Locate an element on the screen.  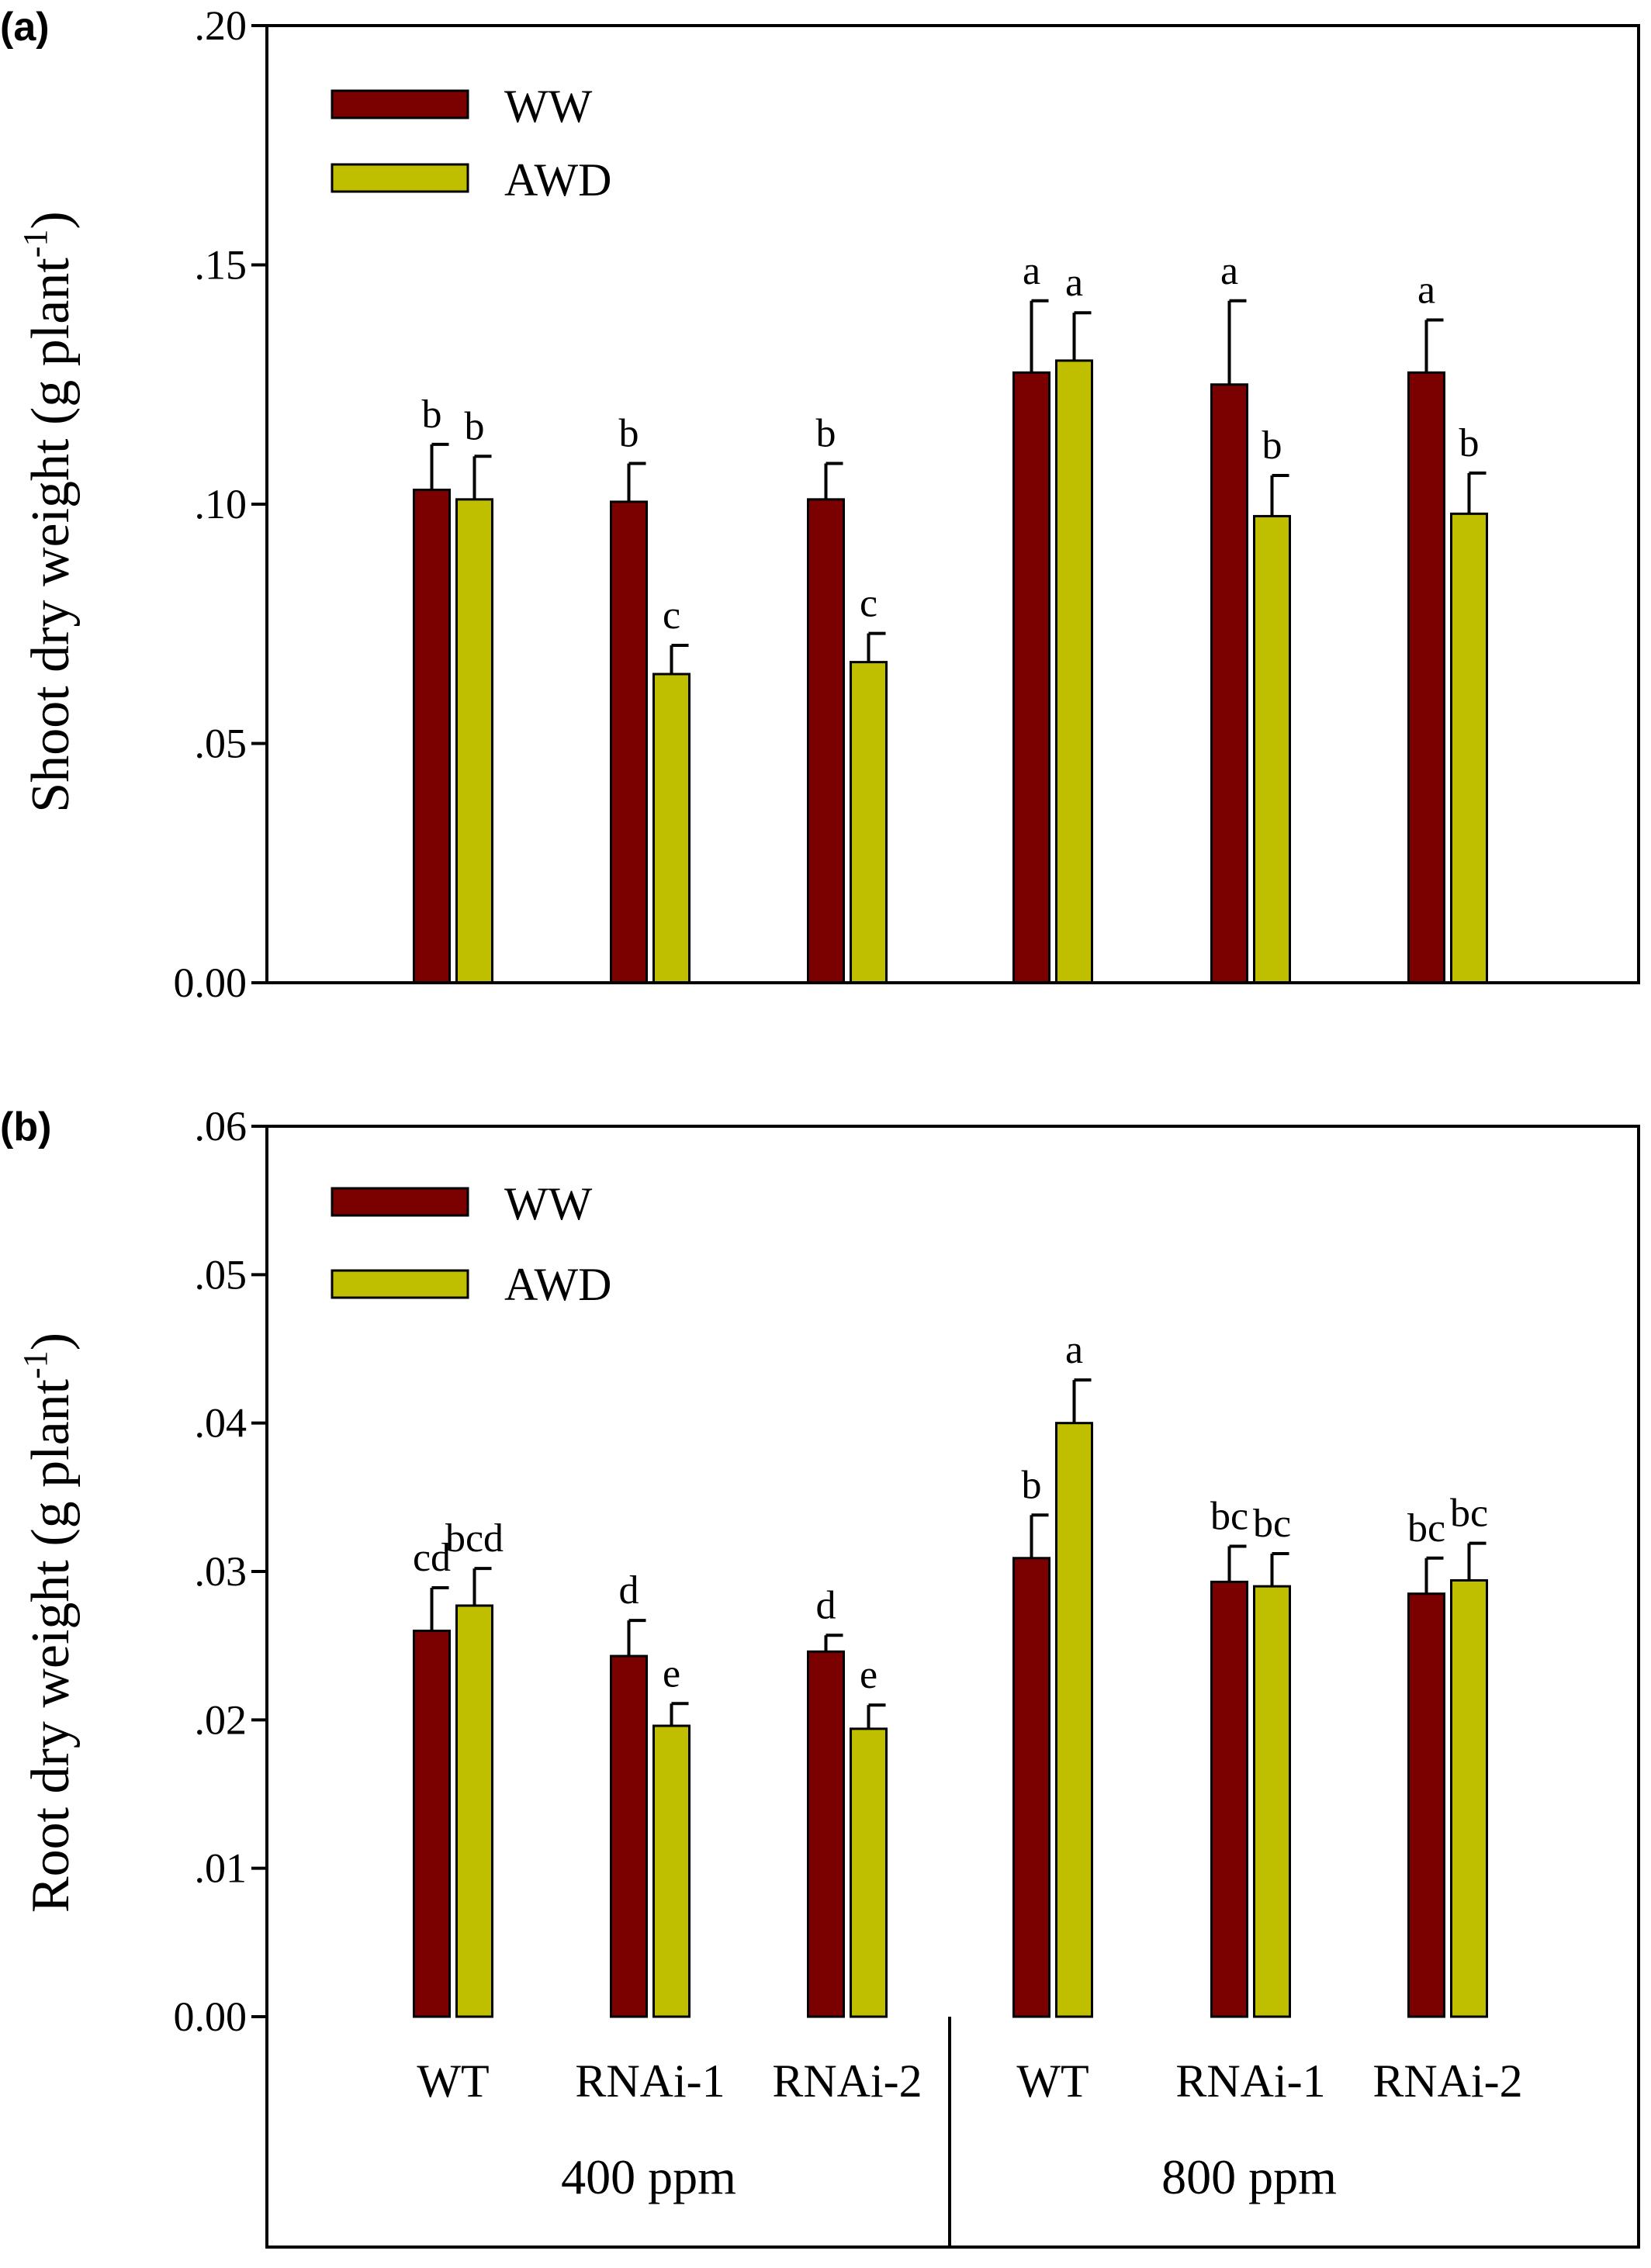
y-tick-label: .04 is located at coordinates (221, 1423).